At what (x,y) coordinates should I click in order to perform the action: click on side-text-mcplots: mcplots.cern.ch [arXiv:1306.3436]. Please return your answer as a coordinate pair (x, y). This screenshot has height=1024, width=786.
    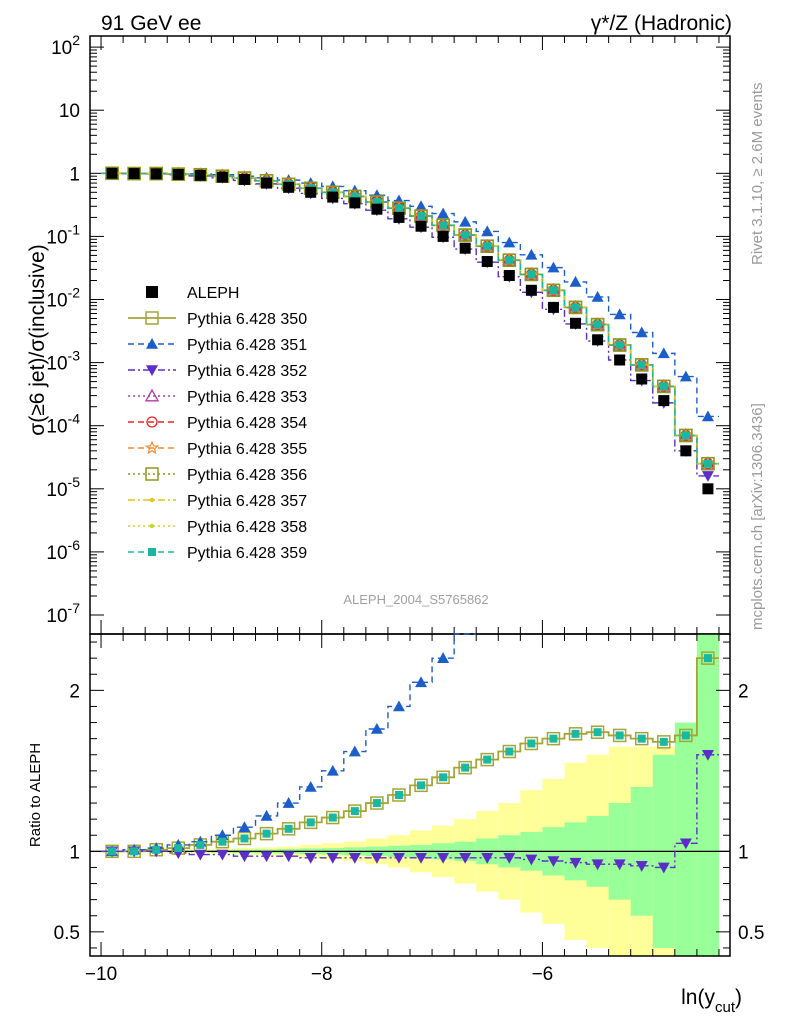
    Looking at the image, I should click on (757, 516).